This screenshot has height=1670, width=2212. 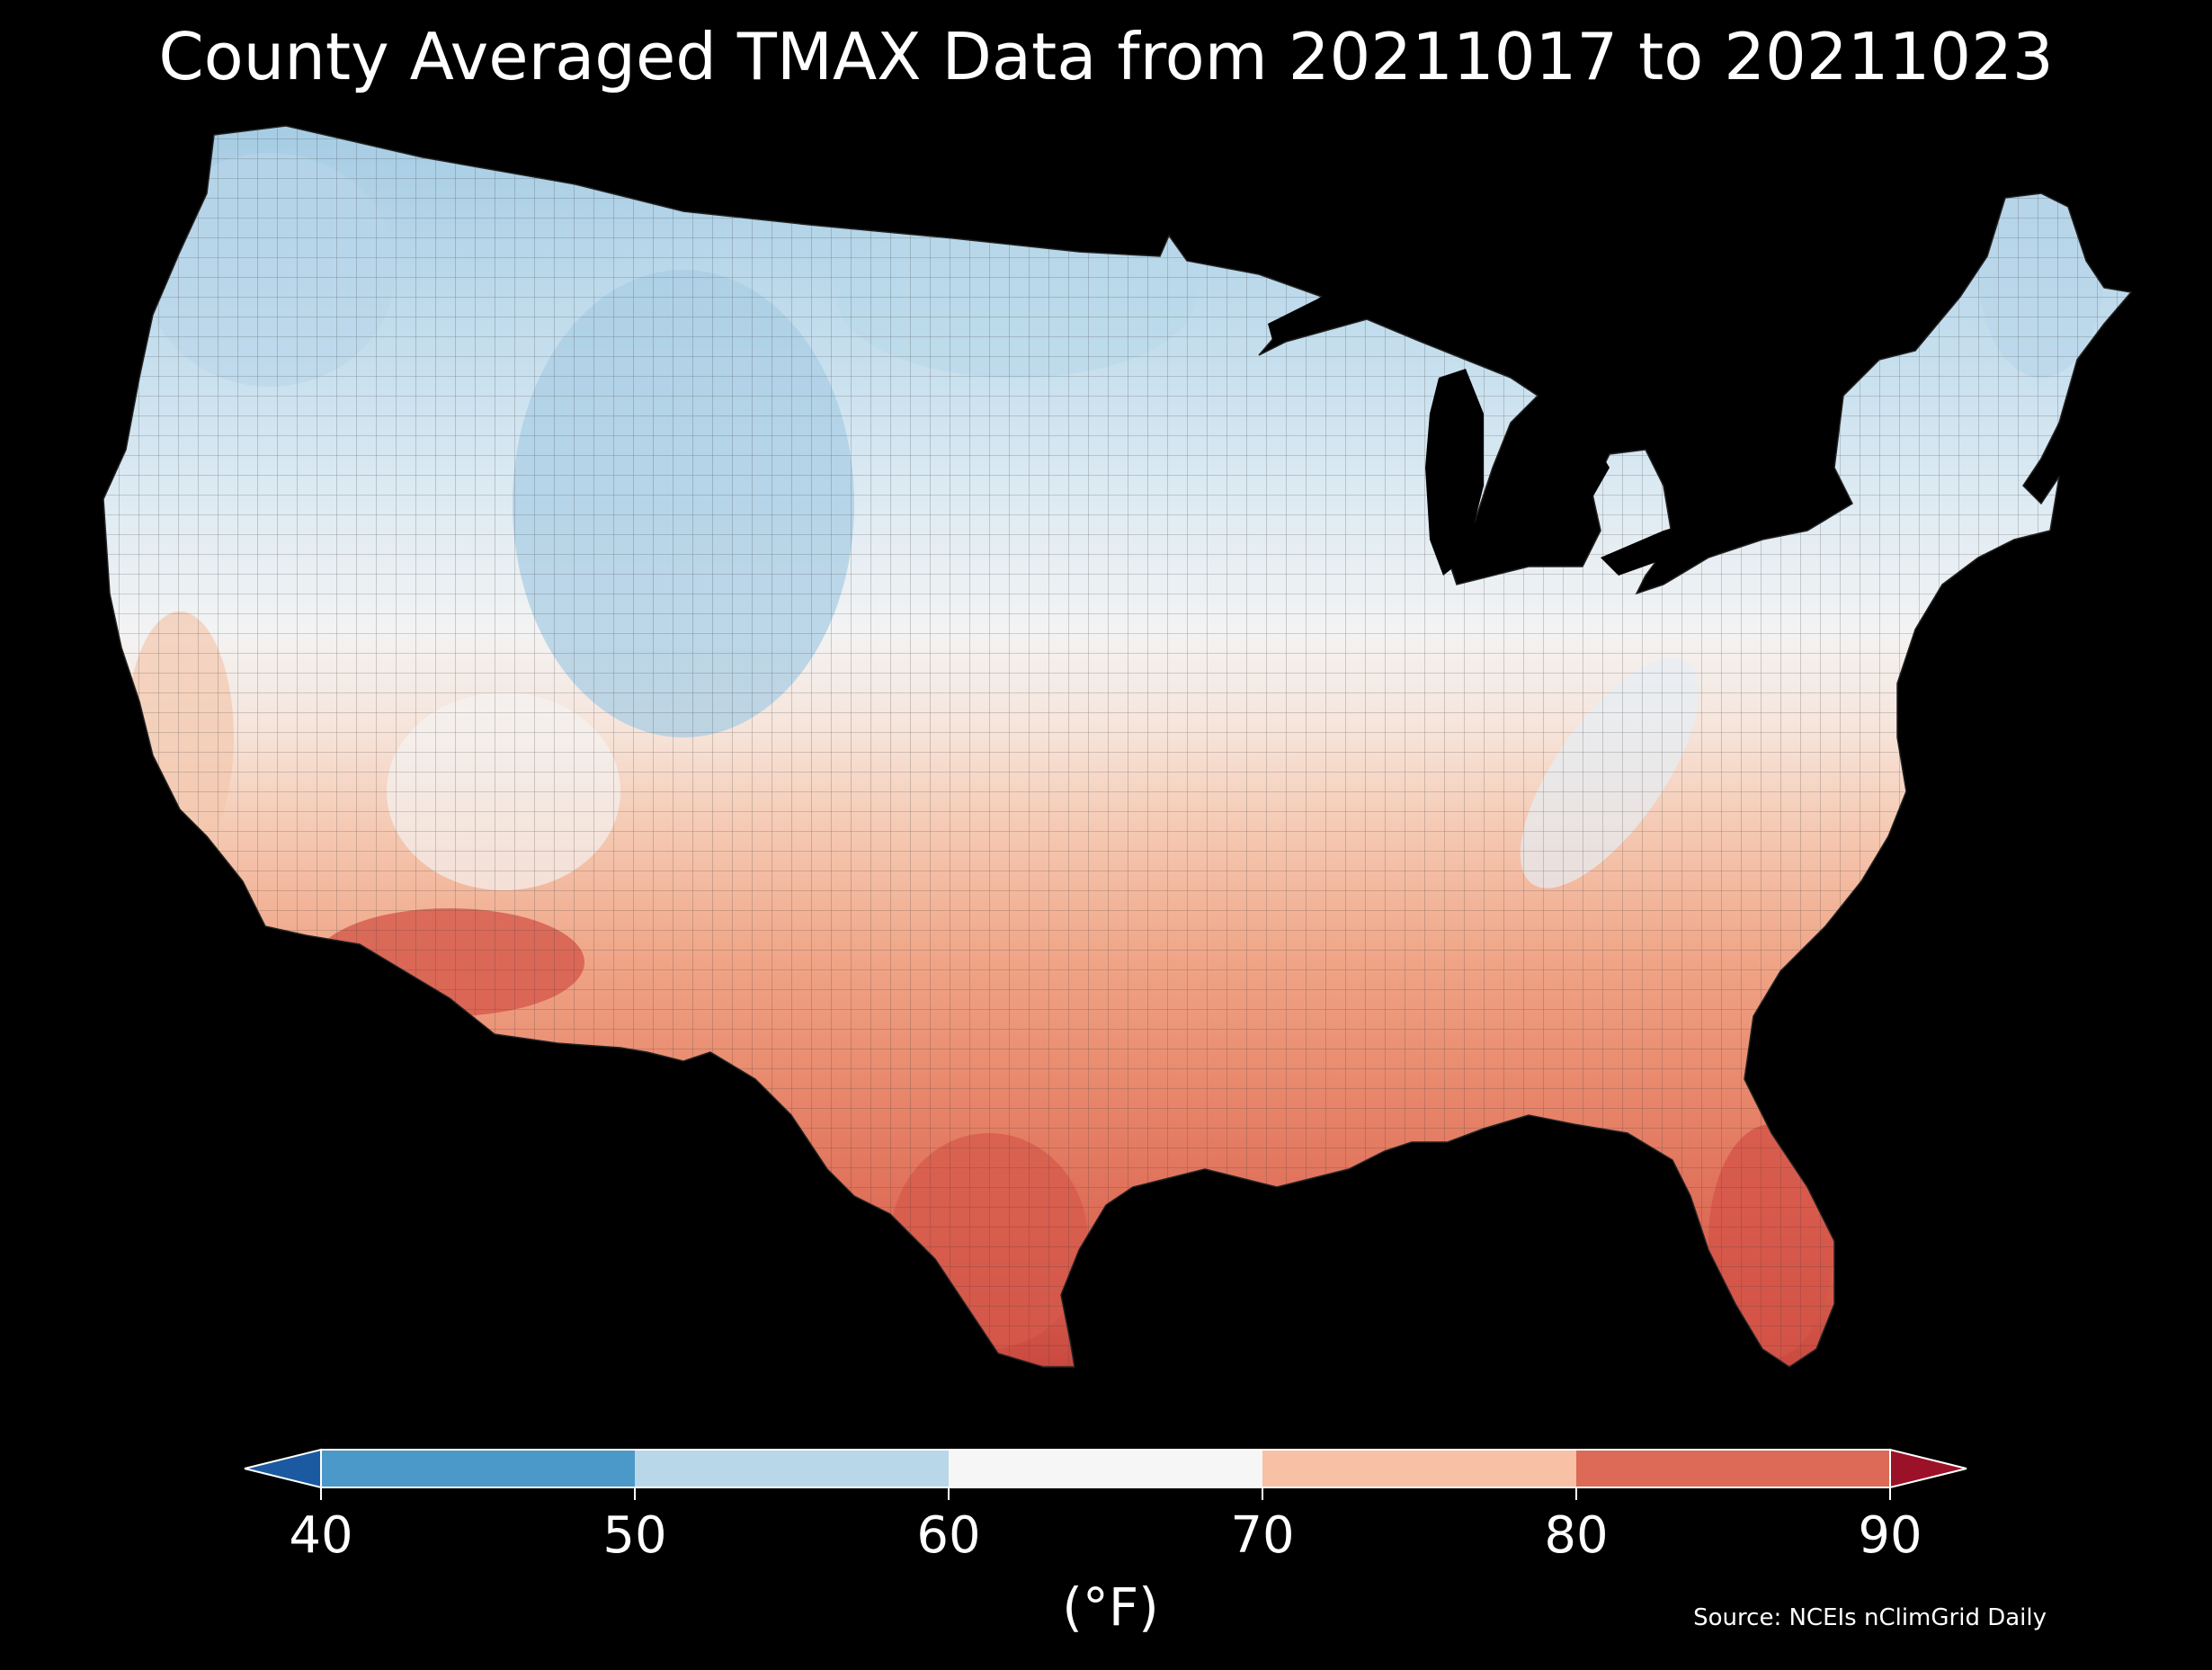 What do you see at coordinates (283, 1469) in the screenshot?
I see `colorbar-under-arrow` at bounding box center [283, 1469].